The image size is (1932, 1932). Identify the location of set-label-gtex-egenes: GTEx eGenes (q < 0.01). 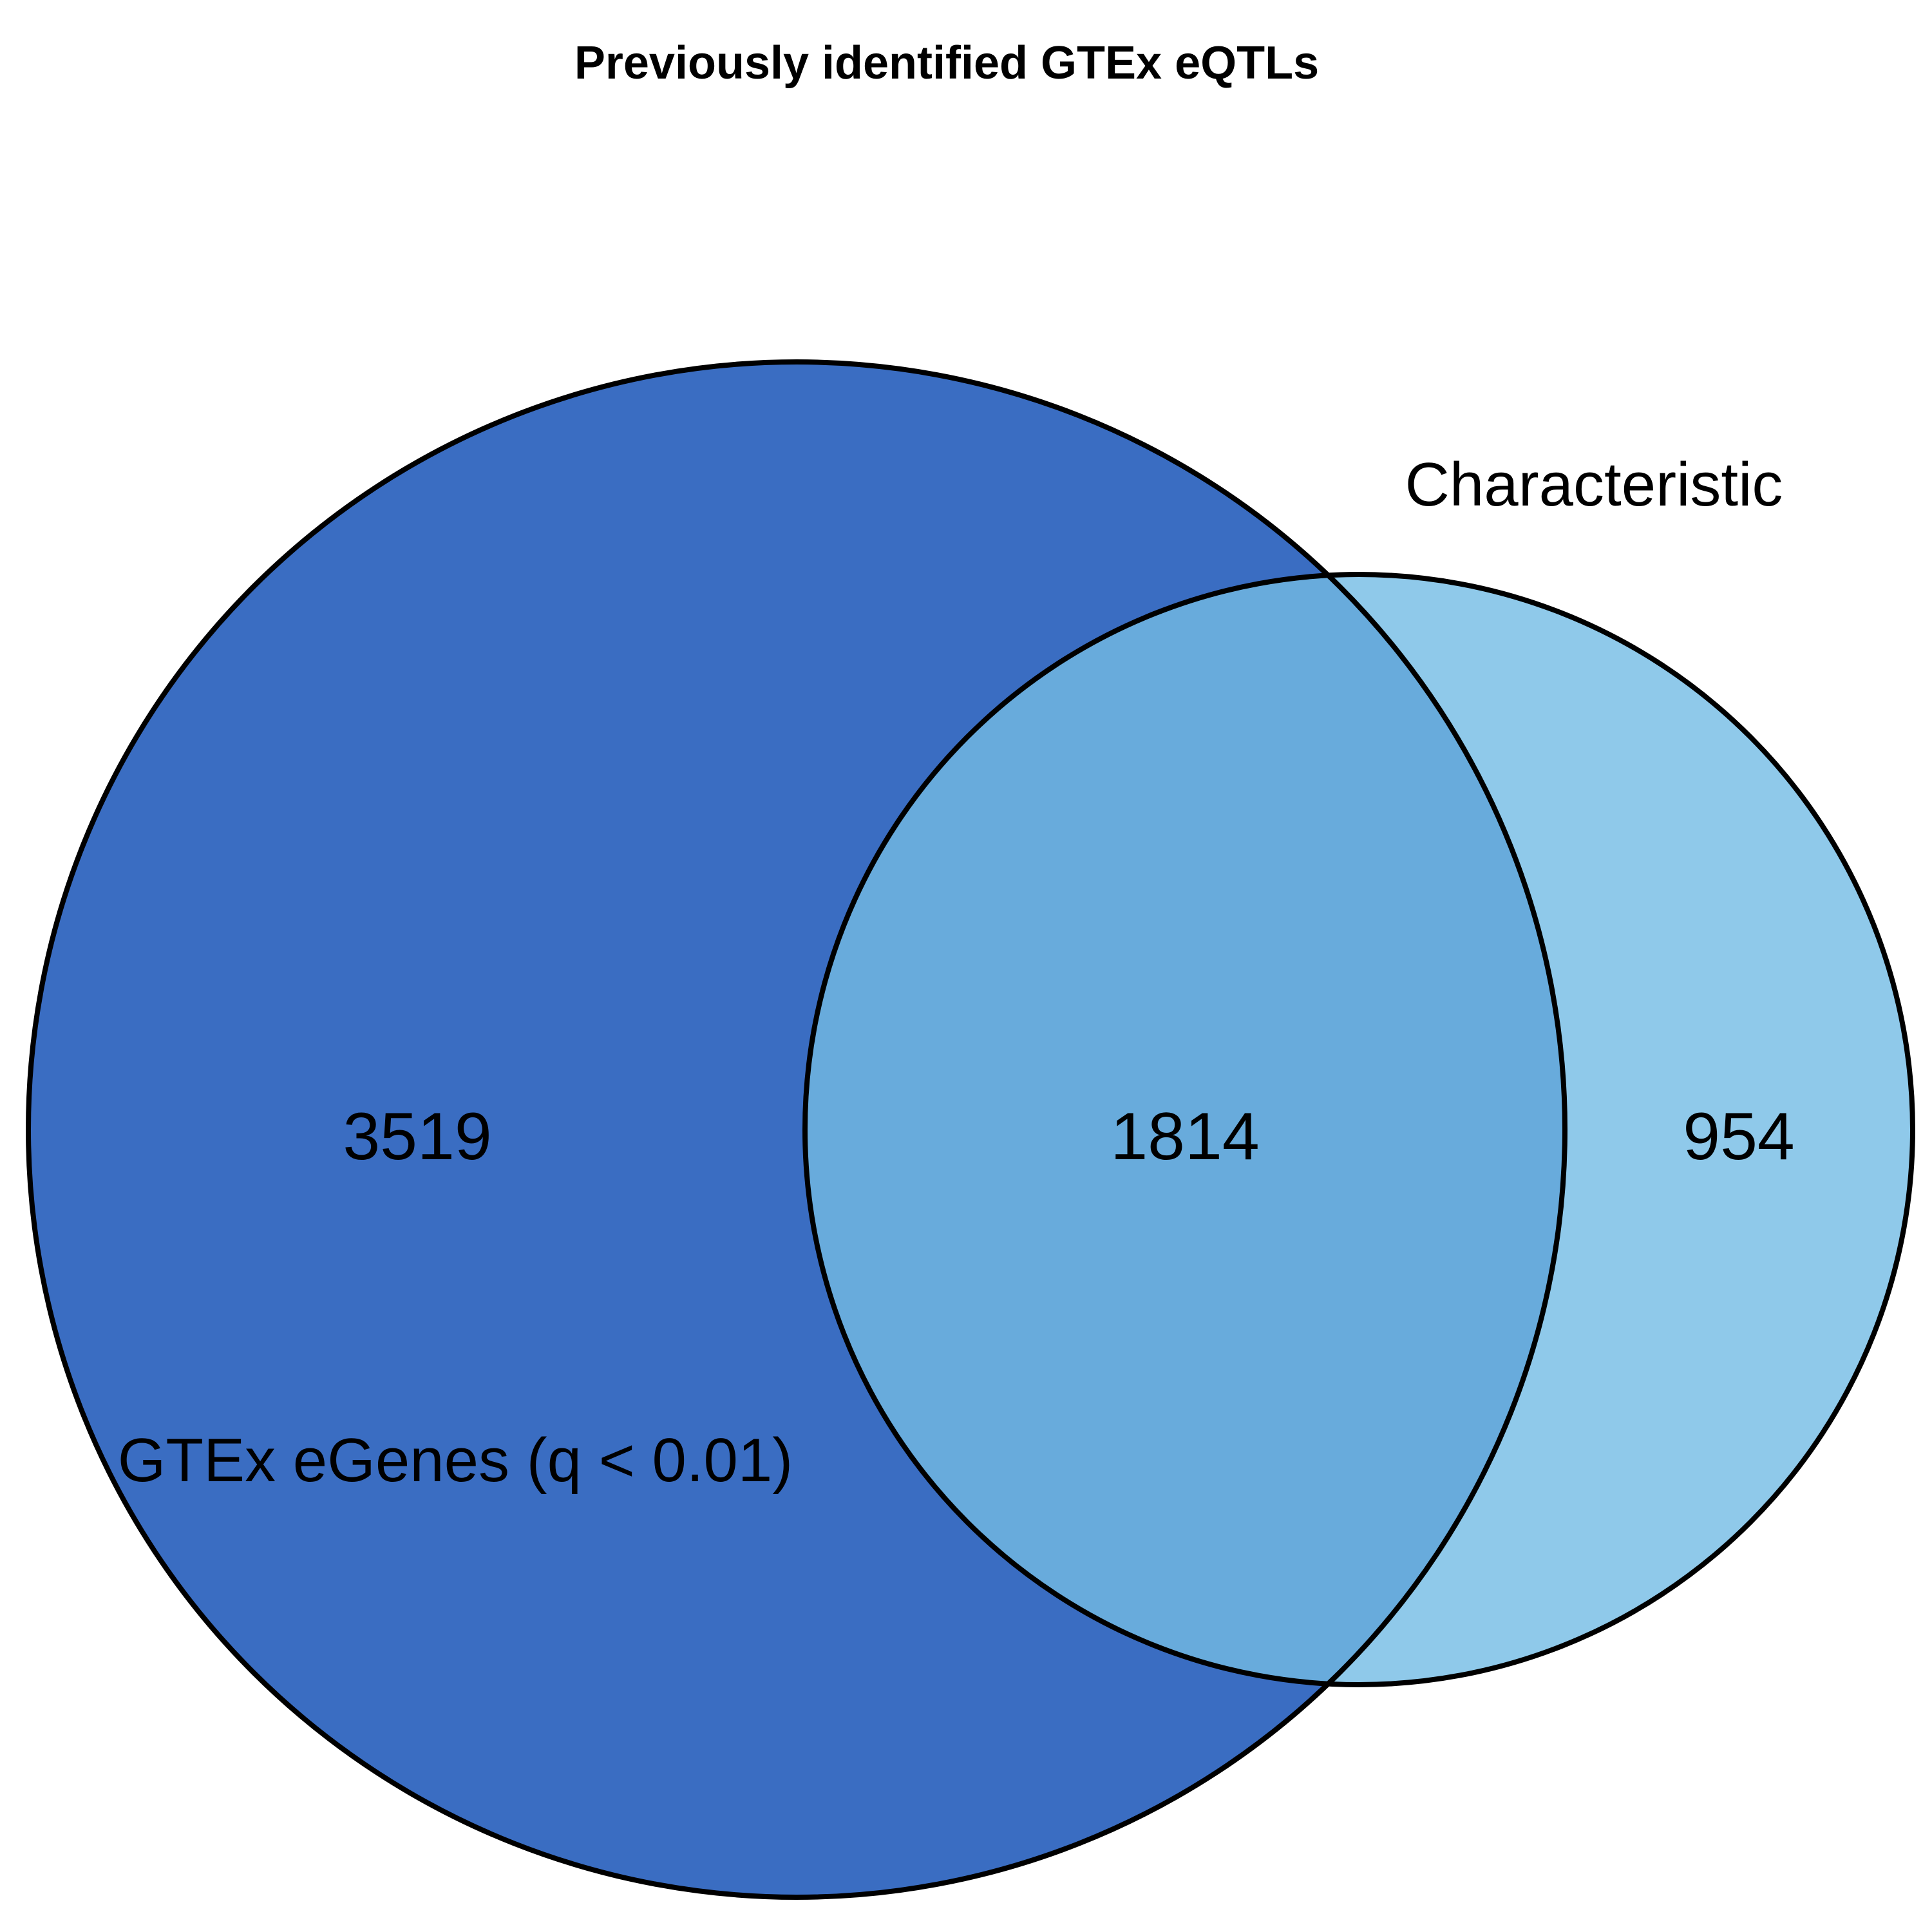
(455, 1461).